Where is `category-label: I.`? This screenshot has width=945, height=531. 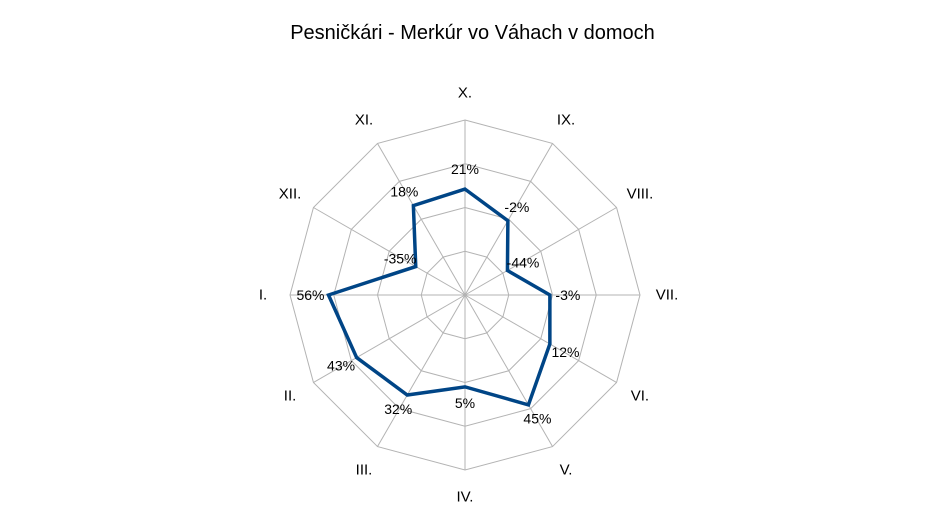 category-label: I. is located at coordinates (263, 295).